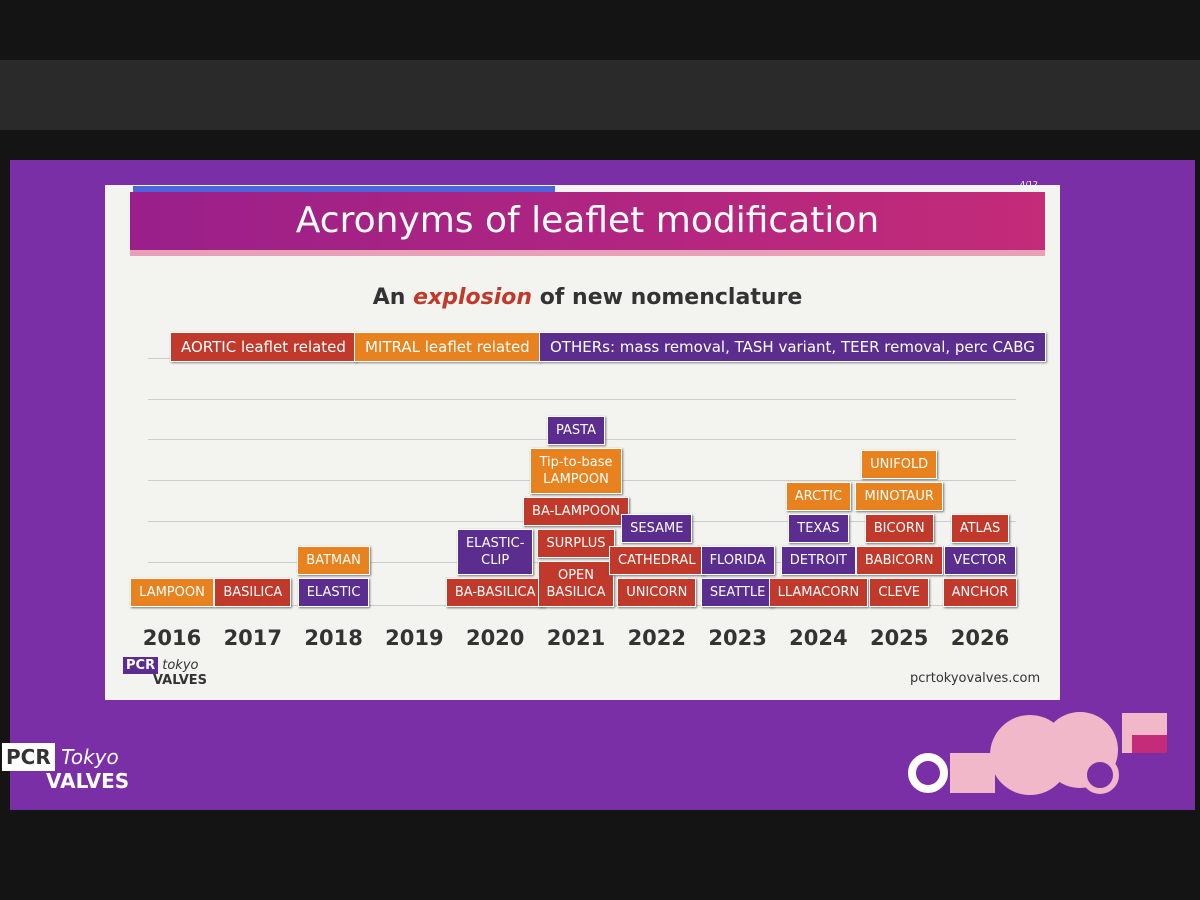 The height and width of the screenshot is (900, 1200). I want to click on acronym-box: LLAMACORN, so click(818, 592).